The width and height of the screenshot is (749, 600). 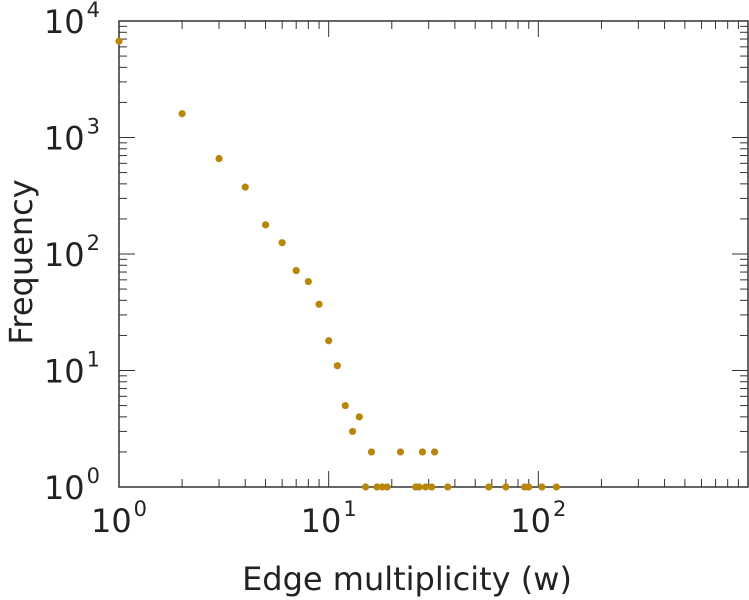 What do you see at coordinates (21, 261) in the screenshot?
I see `y-axis-label: Frequency` at bounding box center [21, 261].